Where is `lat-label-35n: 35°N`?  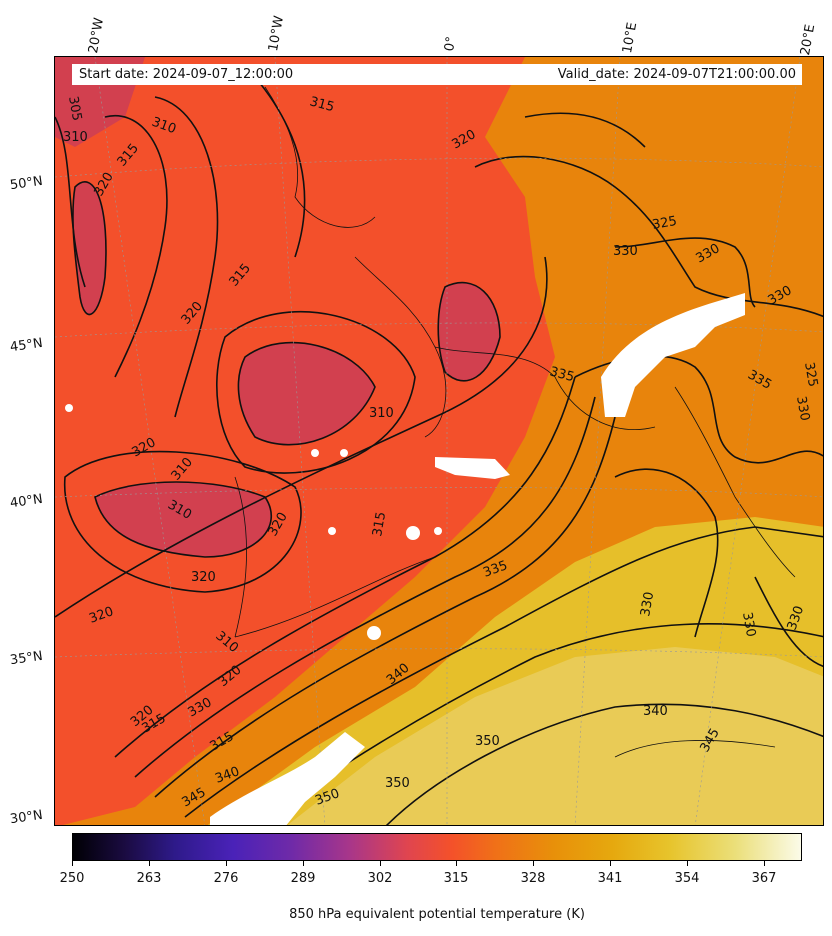
lat-label-35n: 35°N is located at coordinates (26, 658).